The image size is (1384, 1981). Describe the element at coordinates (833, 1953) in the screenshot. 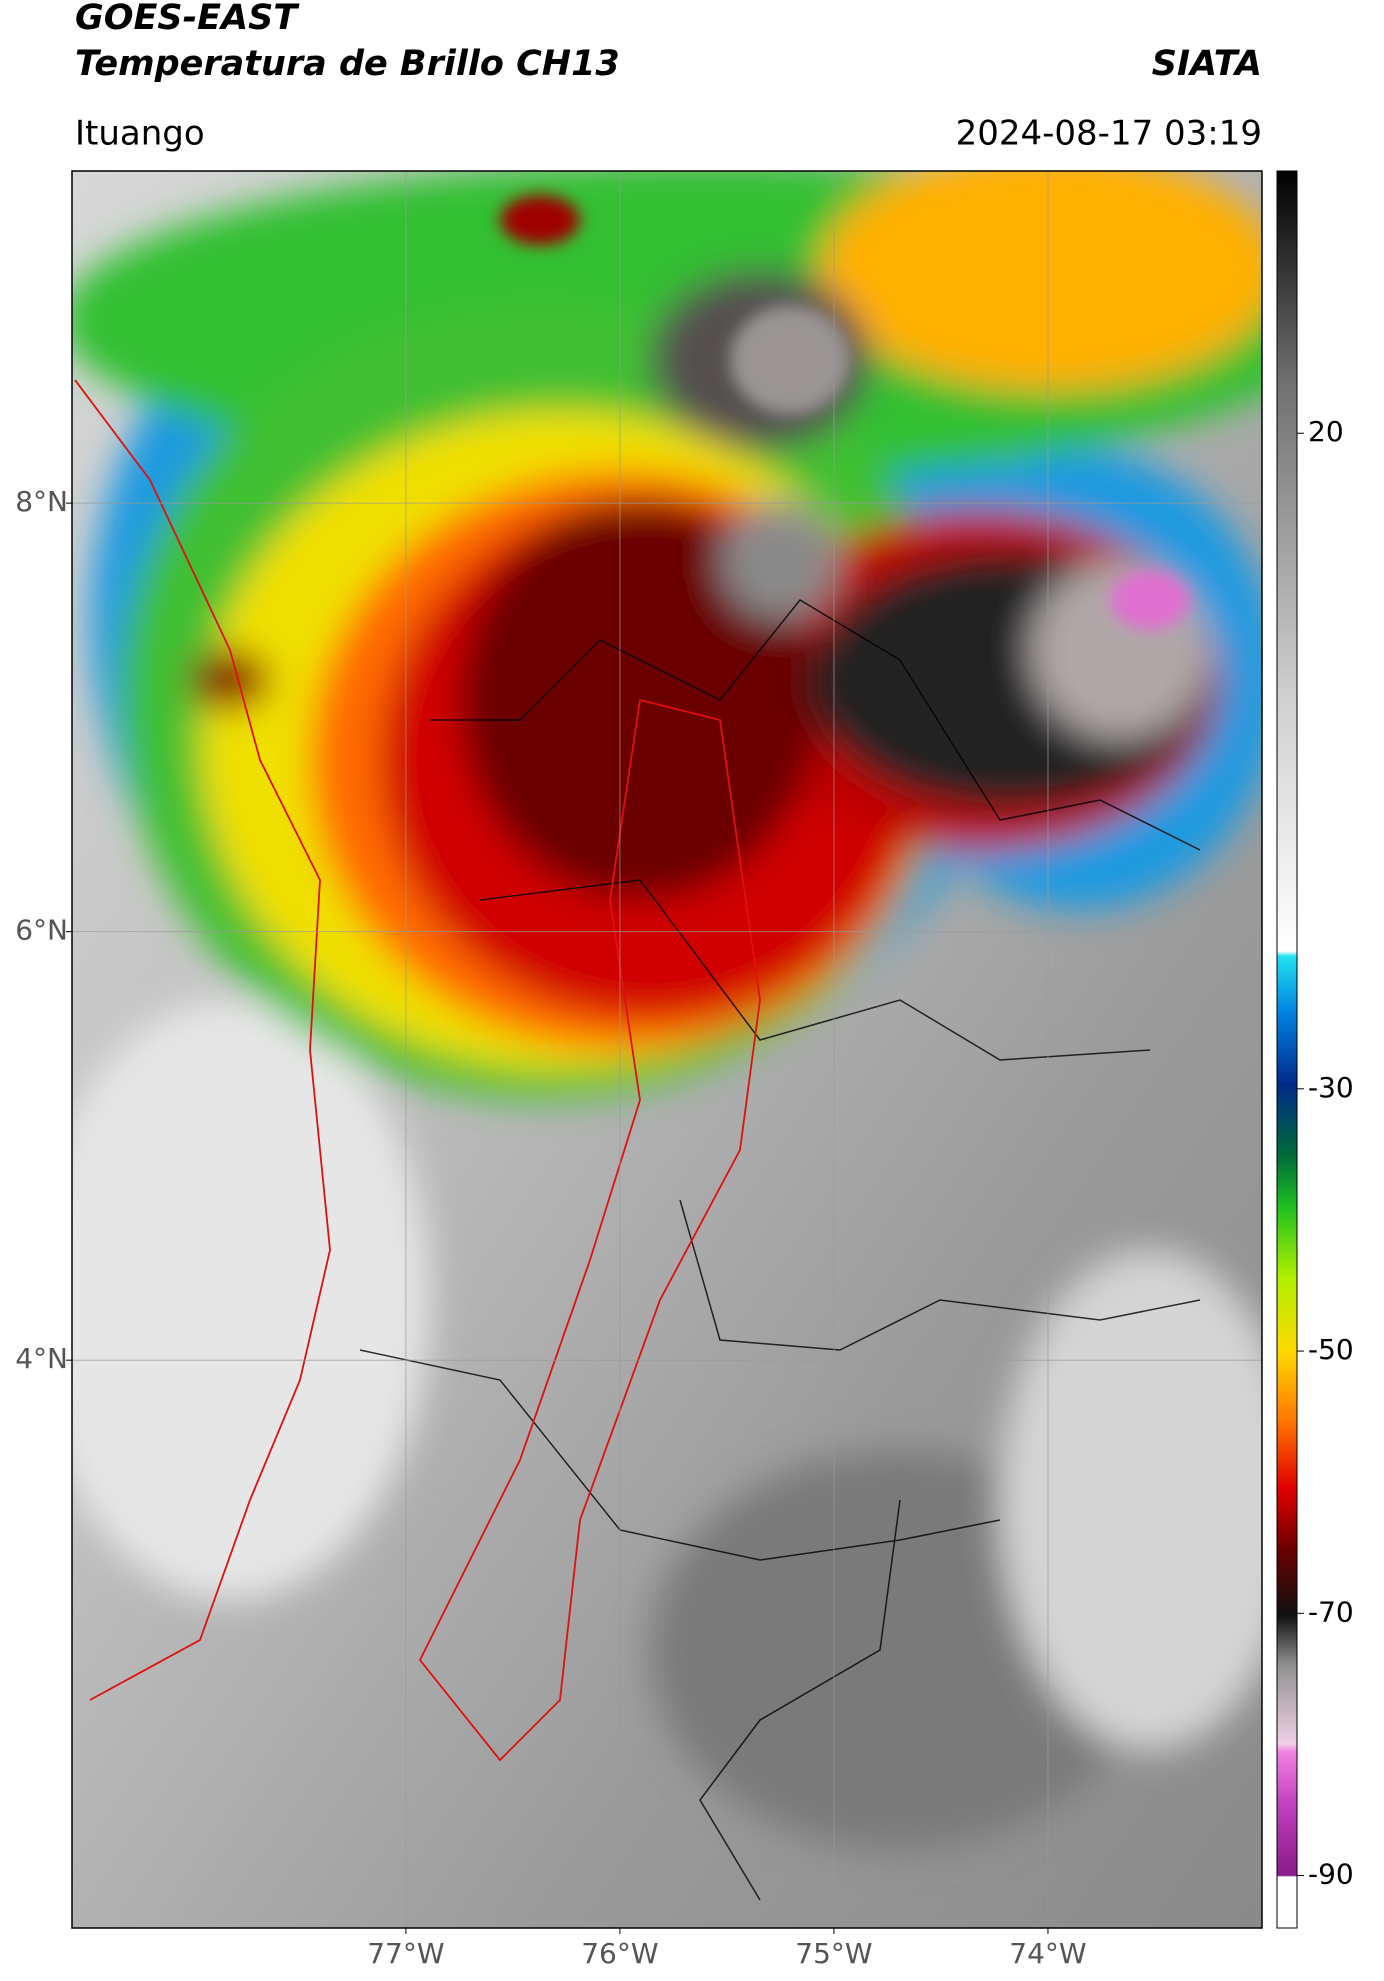

I see `x-tick-label: 75°W` at that location.